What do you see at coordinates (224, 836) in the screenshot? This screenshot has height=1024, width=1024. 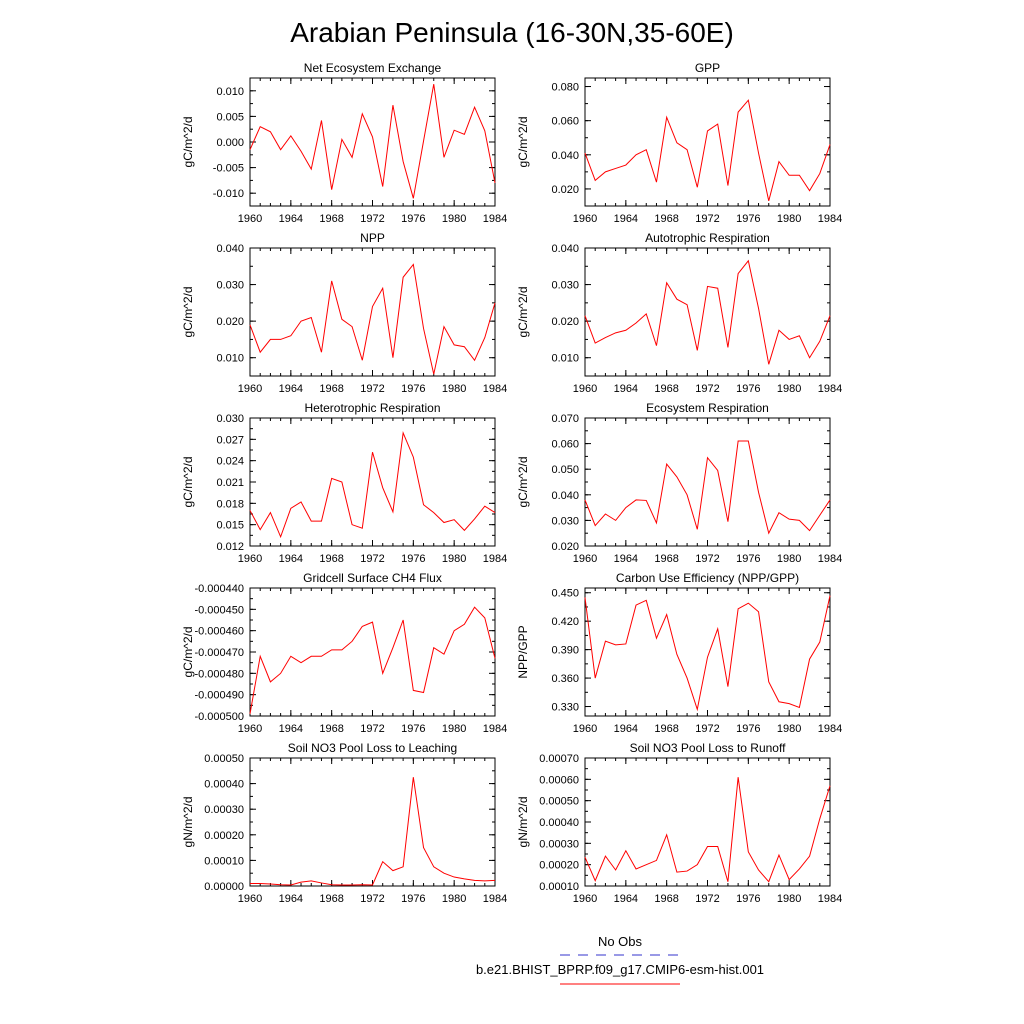 I see `y-tick-label: 0.00020` at bounding box center [224, 836].